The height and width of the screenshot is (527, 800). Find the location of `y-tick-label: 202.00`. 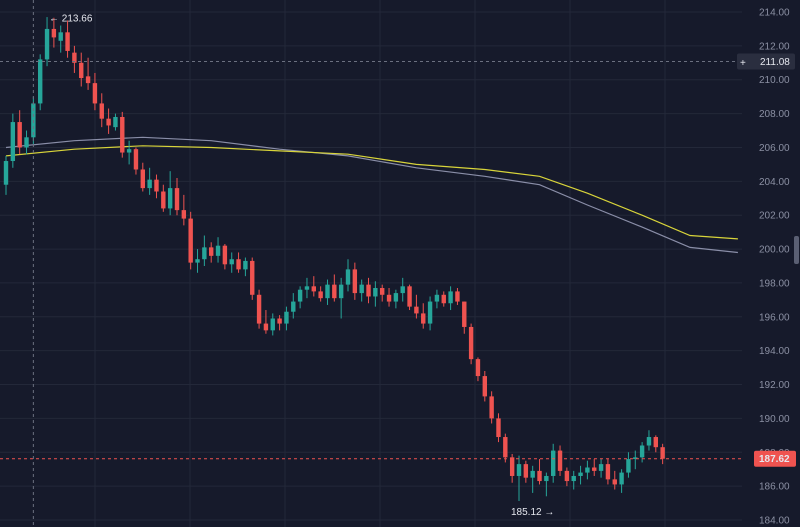

y-tick-label: 202.00 is located at coordinates (774, 216).